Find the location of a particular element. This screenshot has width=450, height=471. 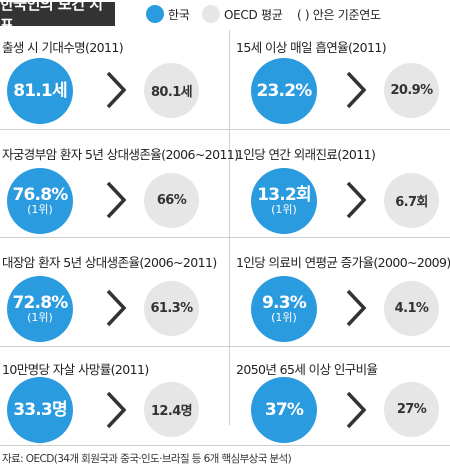

korea-value-circle: 33.3명 is located at coordinates (40, 410).